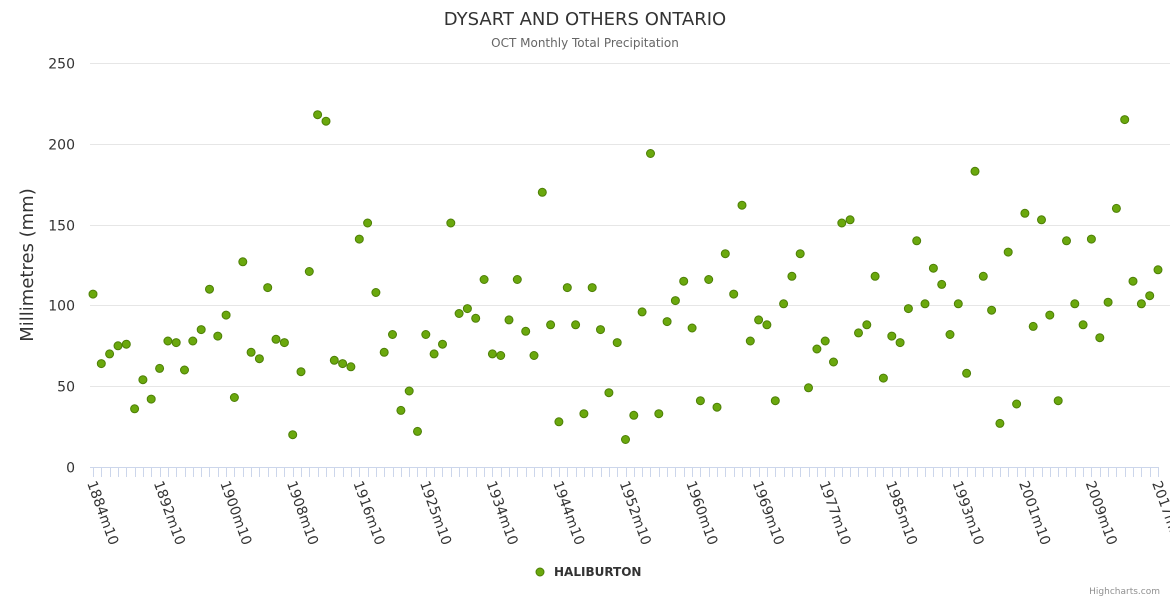 Image resolution: width=1170 pixels, height=600 pixels. I want to click on legend-item-haliburton: HALIBURTON, so click(597, 572).